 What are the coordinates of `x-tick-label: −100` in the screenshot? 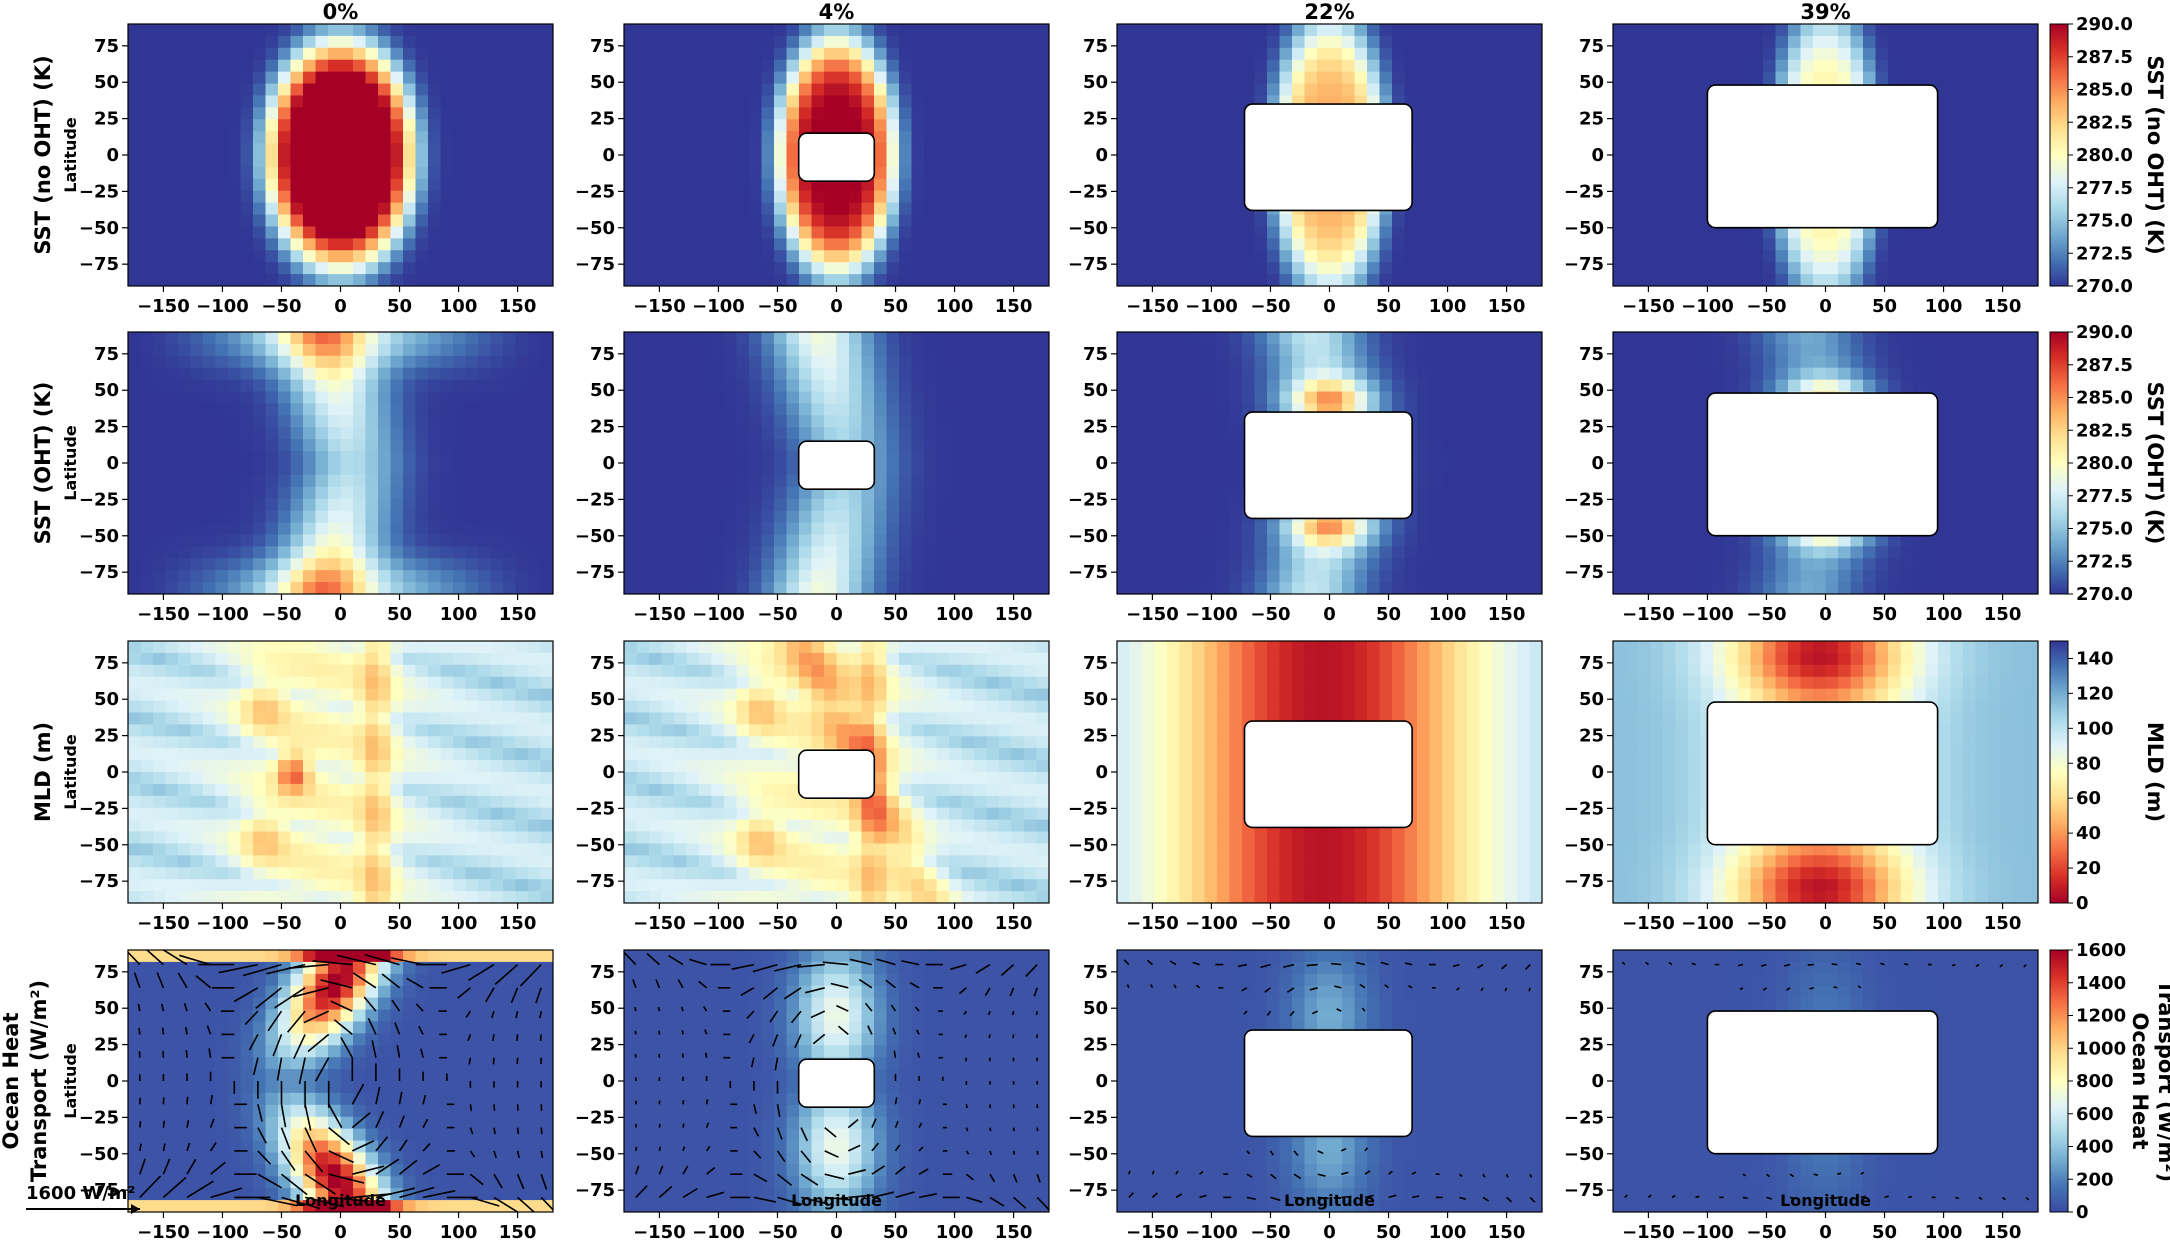 It's located at (718, 614).